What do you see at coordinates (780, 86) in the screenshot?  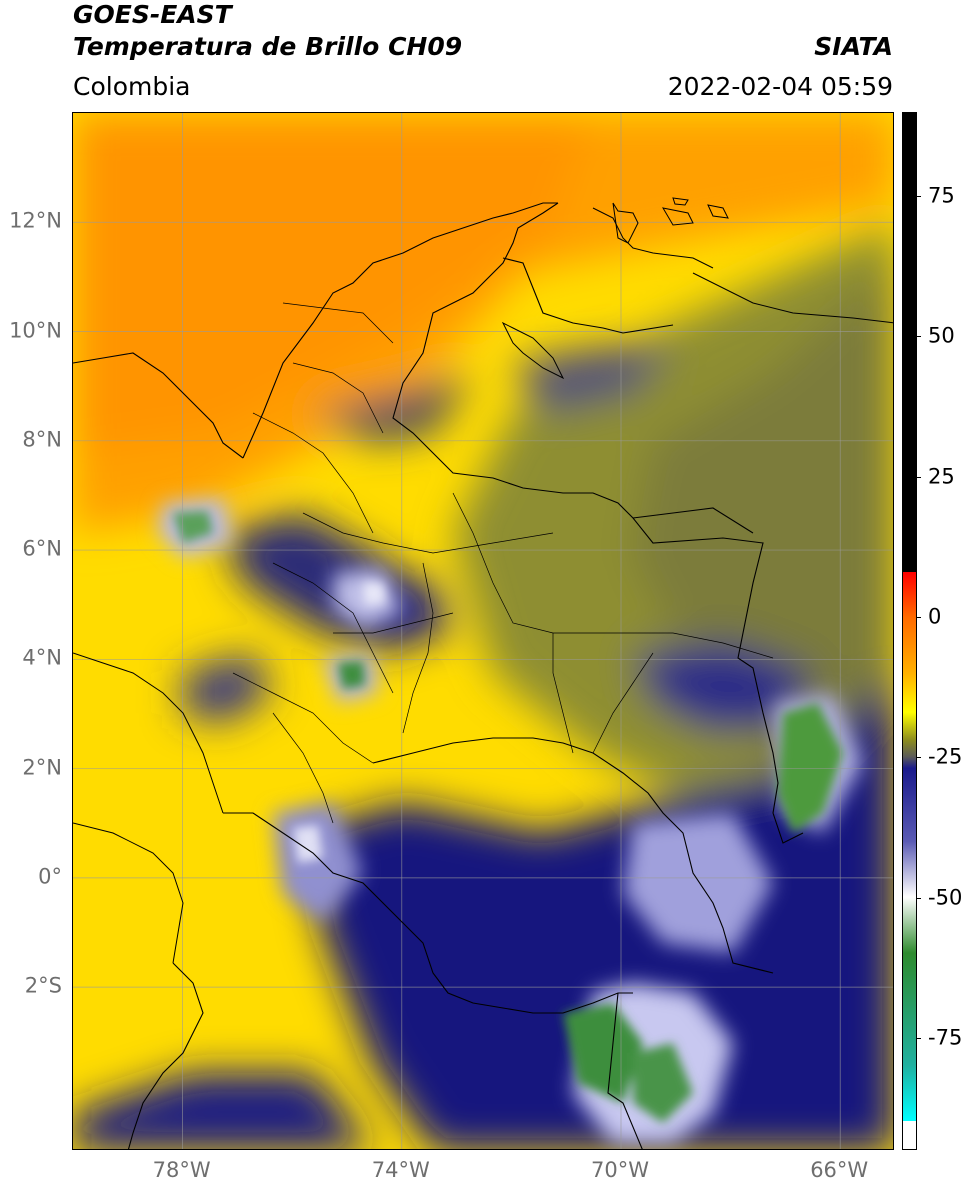 I see `datetime-label: 2022-02-04 05:59` at bounding box center [780, 86].